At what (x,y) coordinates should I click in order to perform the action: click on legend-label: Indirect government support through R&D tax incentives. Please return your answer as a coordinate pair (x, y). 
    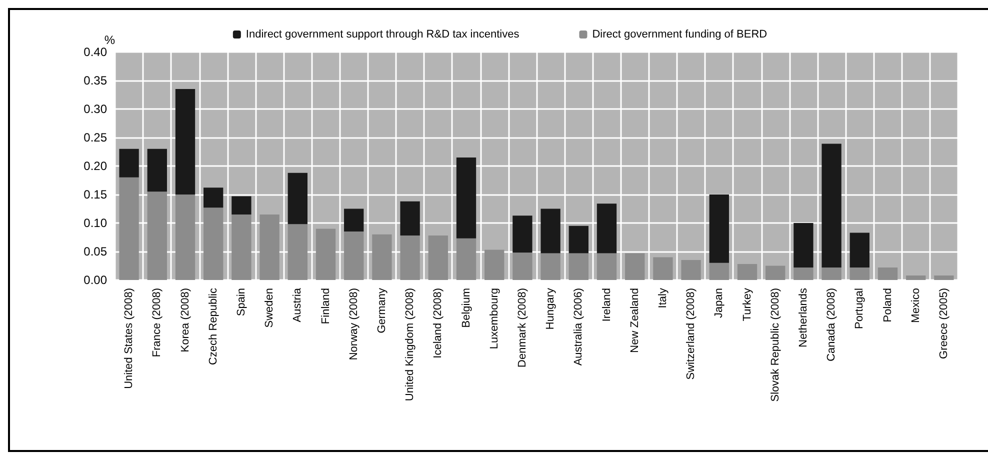
    Looking at the image, I should click on (383, 34).